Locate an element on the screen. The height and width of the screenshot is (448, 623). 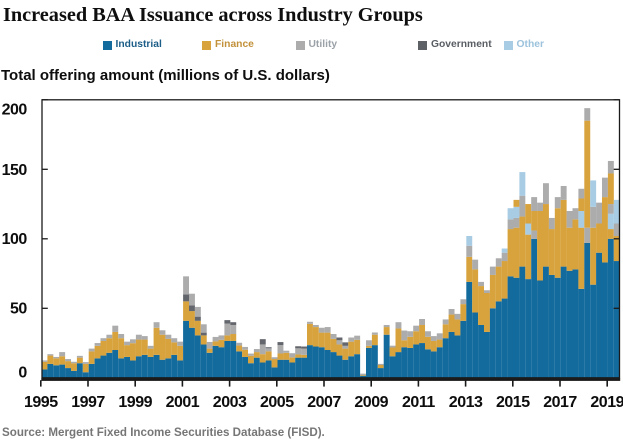
svg-text: 200 is located at coordinates (15, 110).